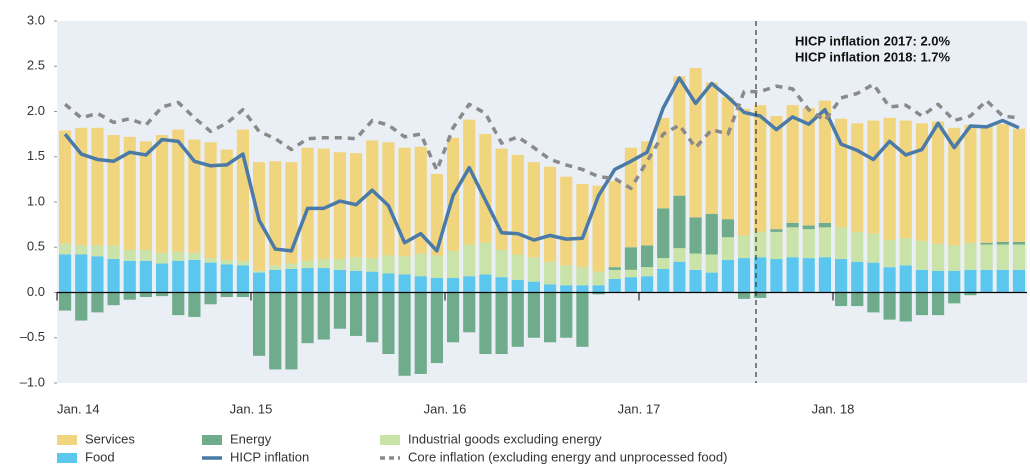 This screenshot has height=476, width=1030. I want to click on y-tick-label: 2.5, so click(36, 65).